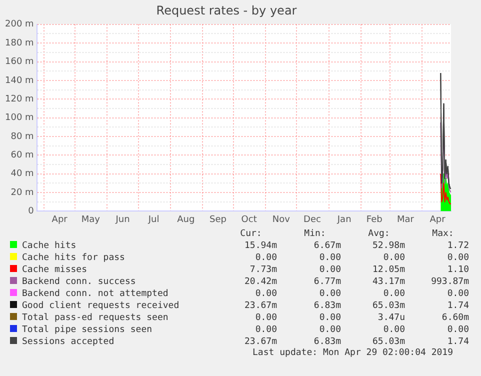 The height and width of the screenshot is (376, 481). What do you see at coordinates (218, 219) in the screenshot?
I see `x-tick-label: Sep` at bounding box center [218, 219].